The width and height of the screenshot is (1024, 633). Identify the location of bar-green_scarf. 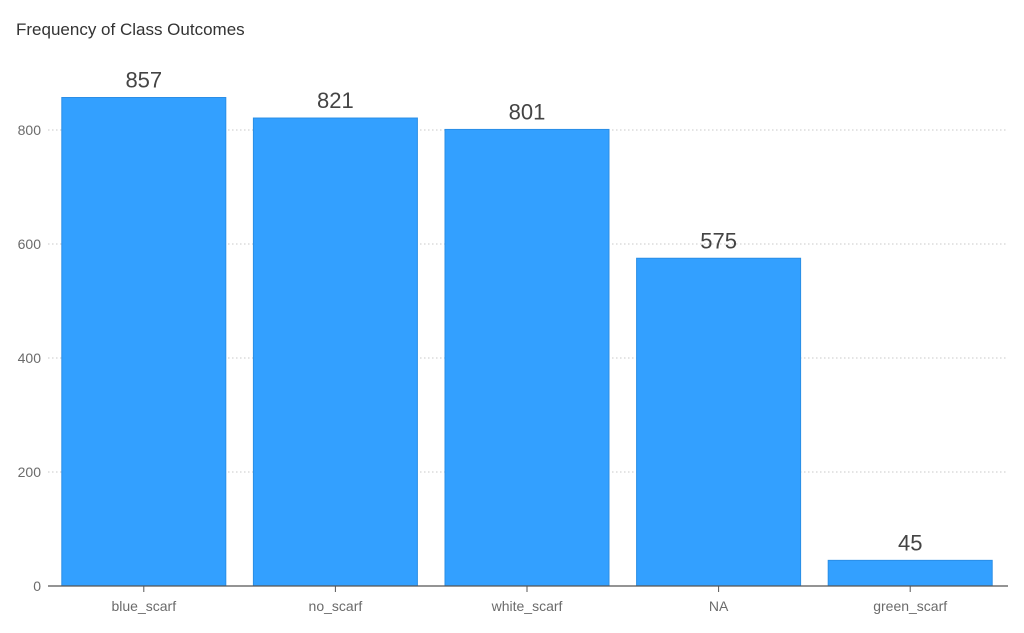
(910, 573).